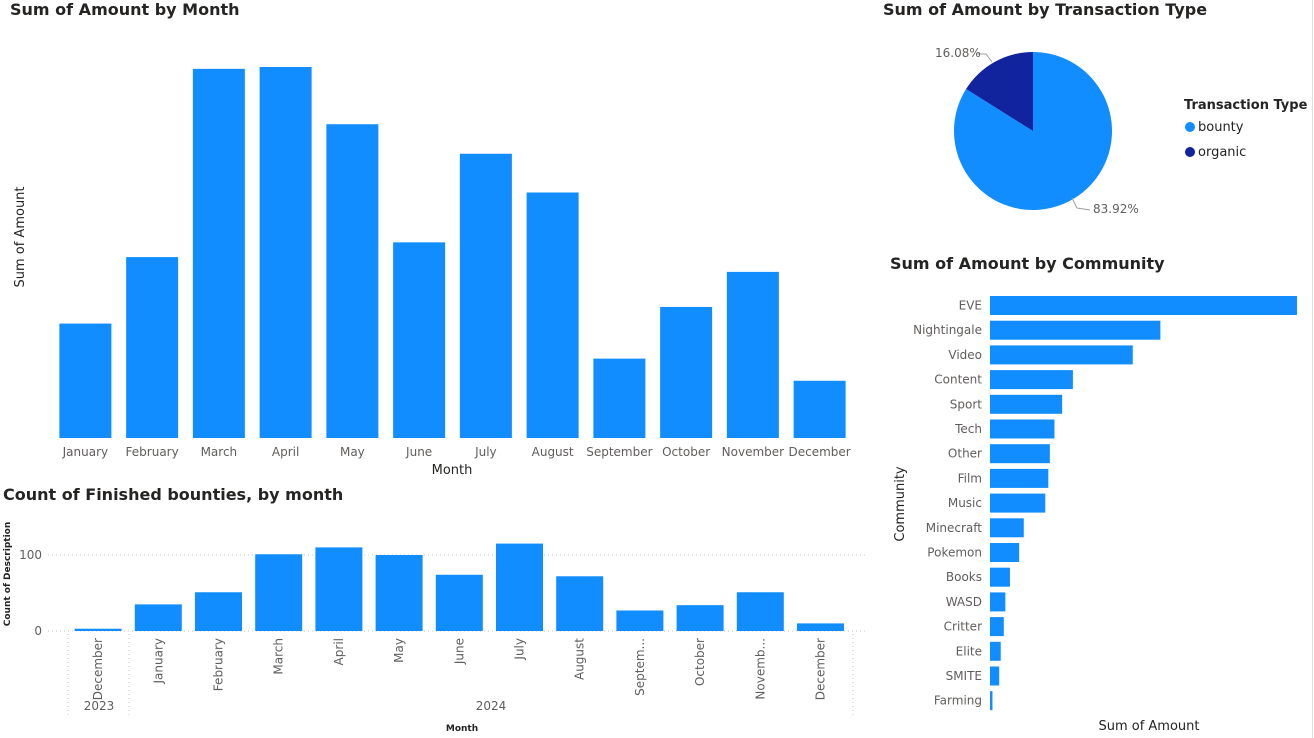 The height and width of the screenshot is (738, 1314). Describe the element at coordinates (20, 236) in the screenshot. I see `monthly-y-axis-title: Sum of Amount` at that location.